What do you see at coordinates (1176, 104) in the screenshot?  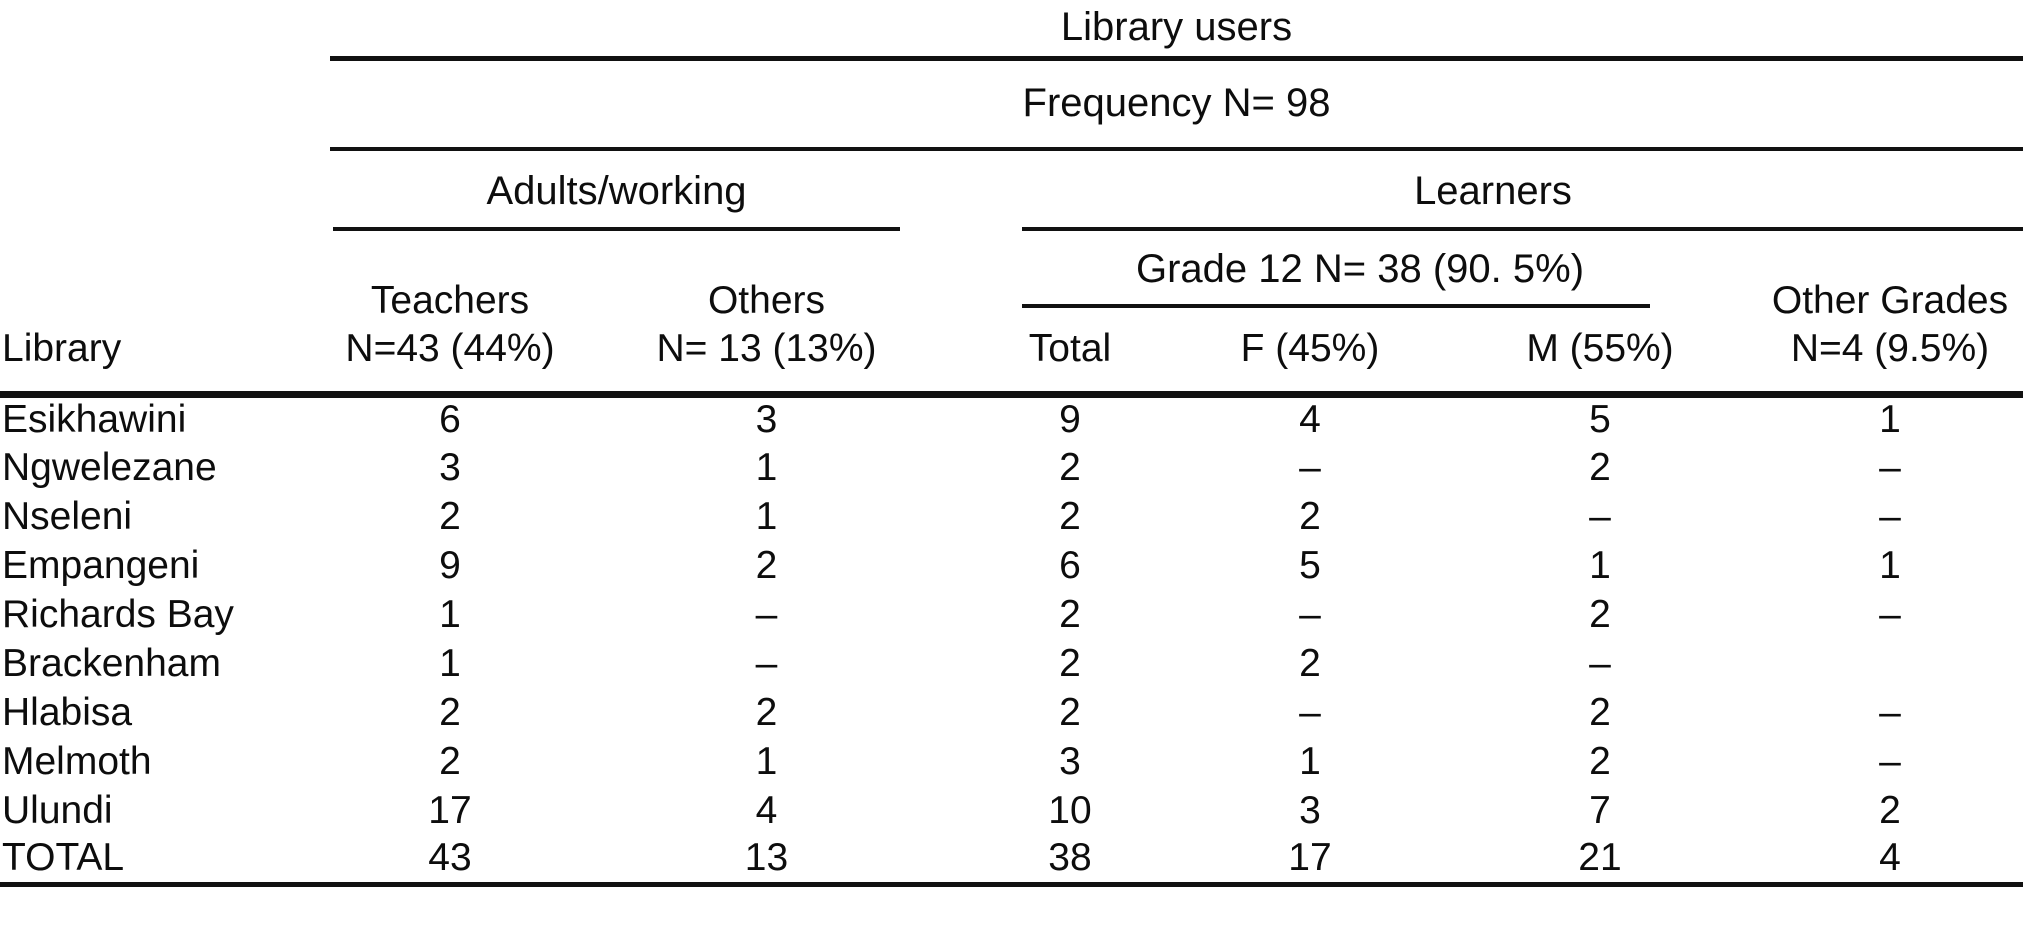 I see `frequency-header: Frequency N= 98` at bounding box center [1176, 104].